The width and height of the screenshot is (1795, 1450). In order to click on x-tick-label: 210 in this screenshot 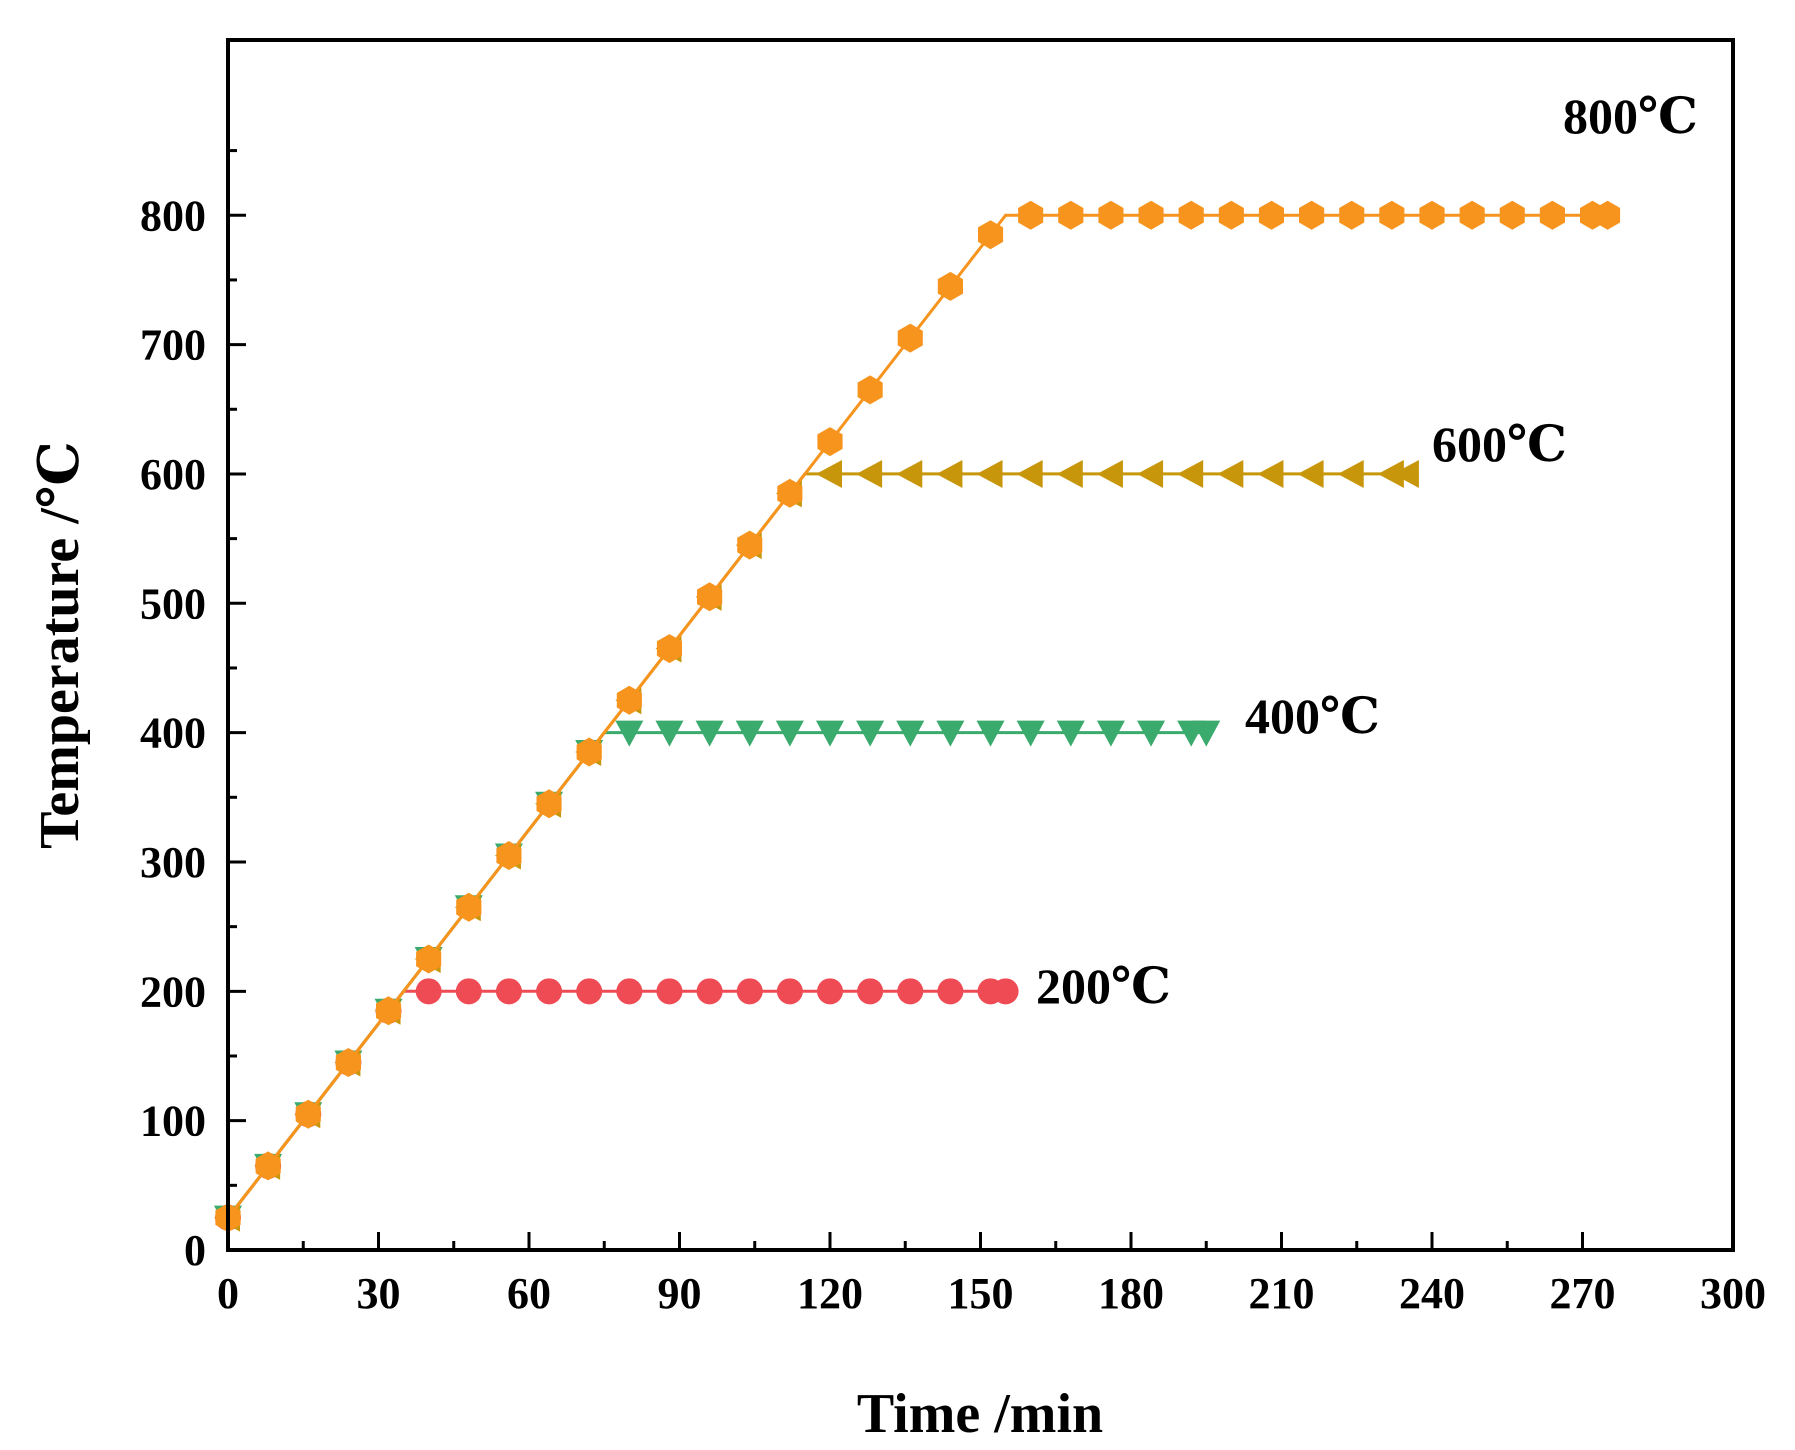, I will do `click(1282, 1293)`.